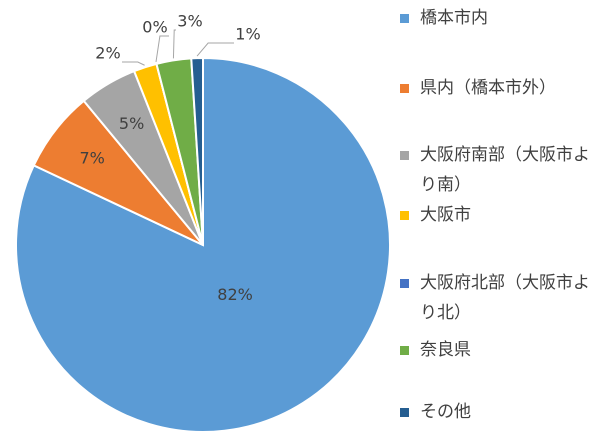  Describe the element at coordinates (154, 27) in the screenshot. I see `data-label: 0%` at that location.